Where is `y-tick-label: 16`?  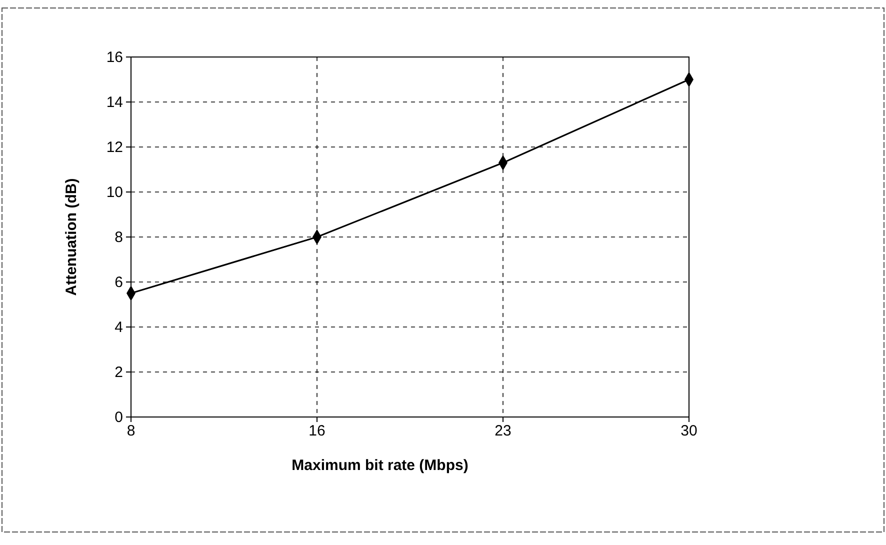 y-tick-label: 16 is located at coordinates (114, 57).